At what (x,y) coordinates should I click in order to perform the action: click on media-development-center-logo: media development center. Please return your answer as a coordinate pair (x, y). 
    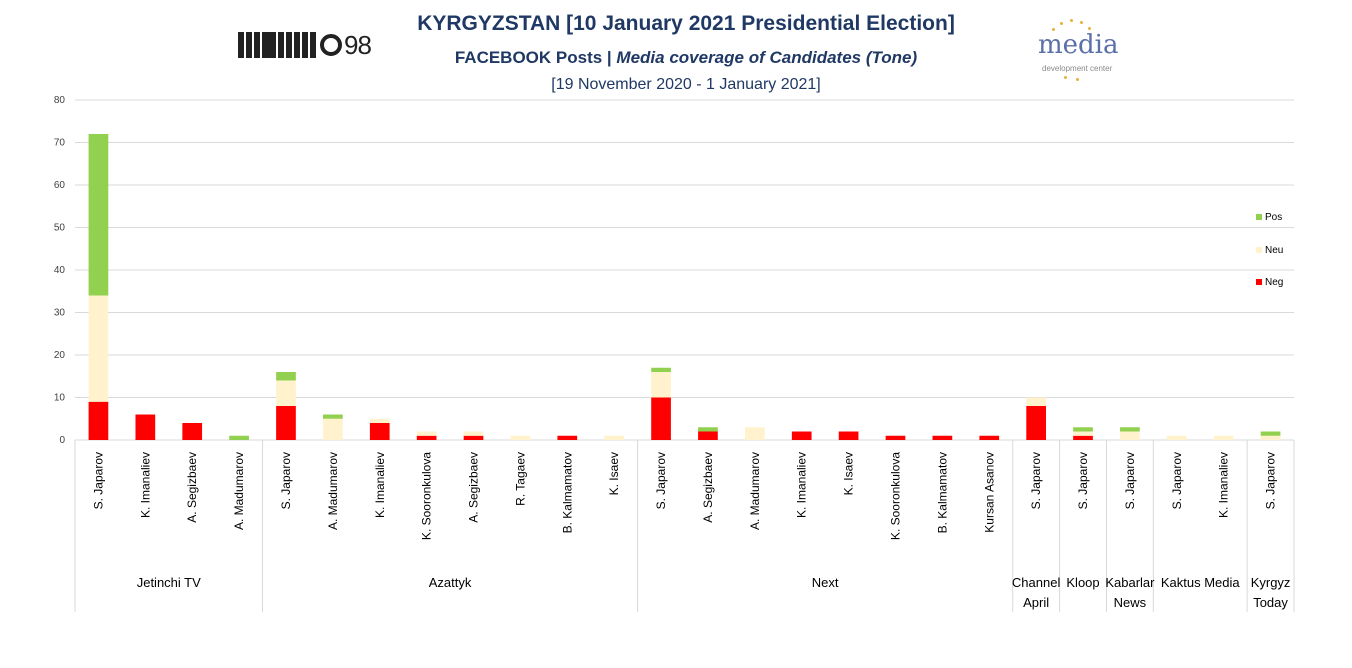
    Looking at the image, I should click on (1080, 49).